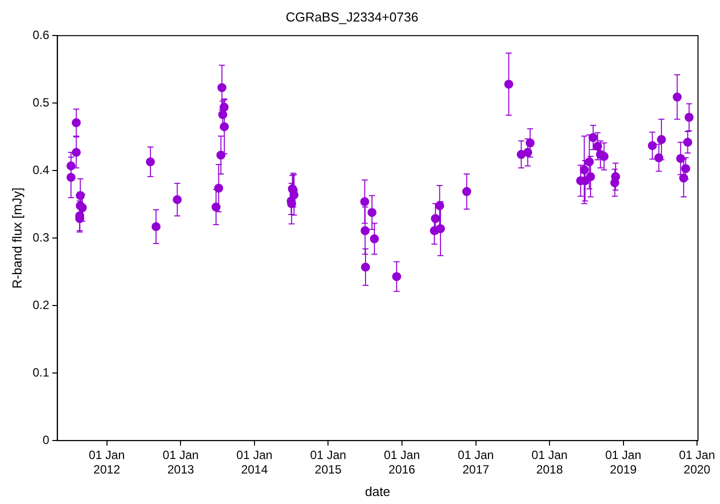  I want to click on y-tick-label: 0.5, so click(41, 102).